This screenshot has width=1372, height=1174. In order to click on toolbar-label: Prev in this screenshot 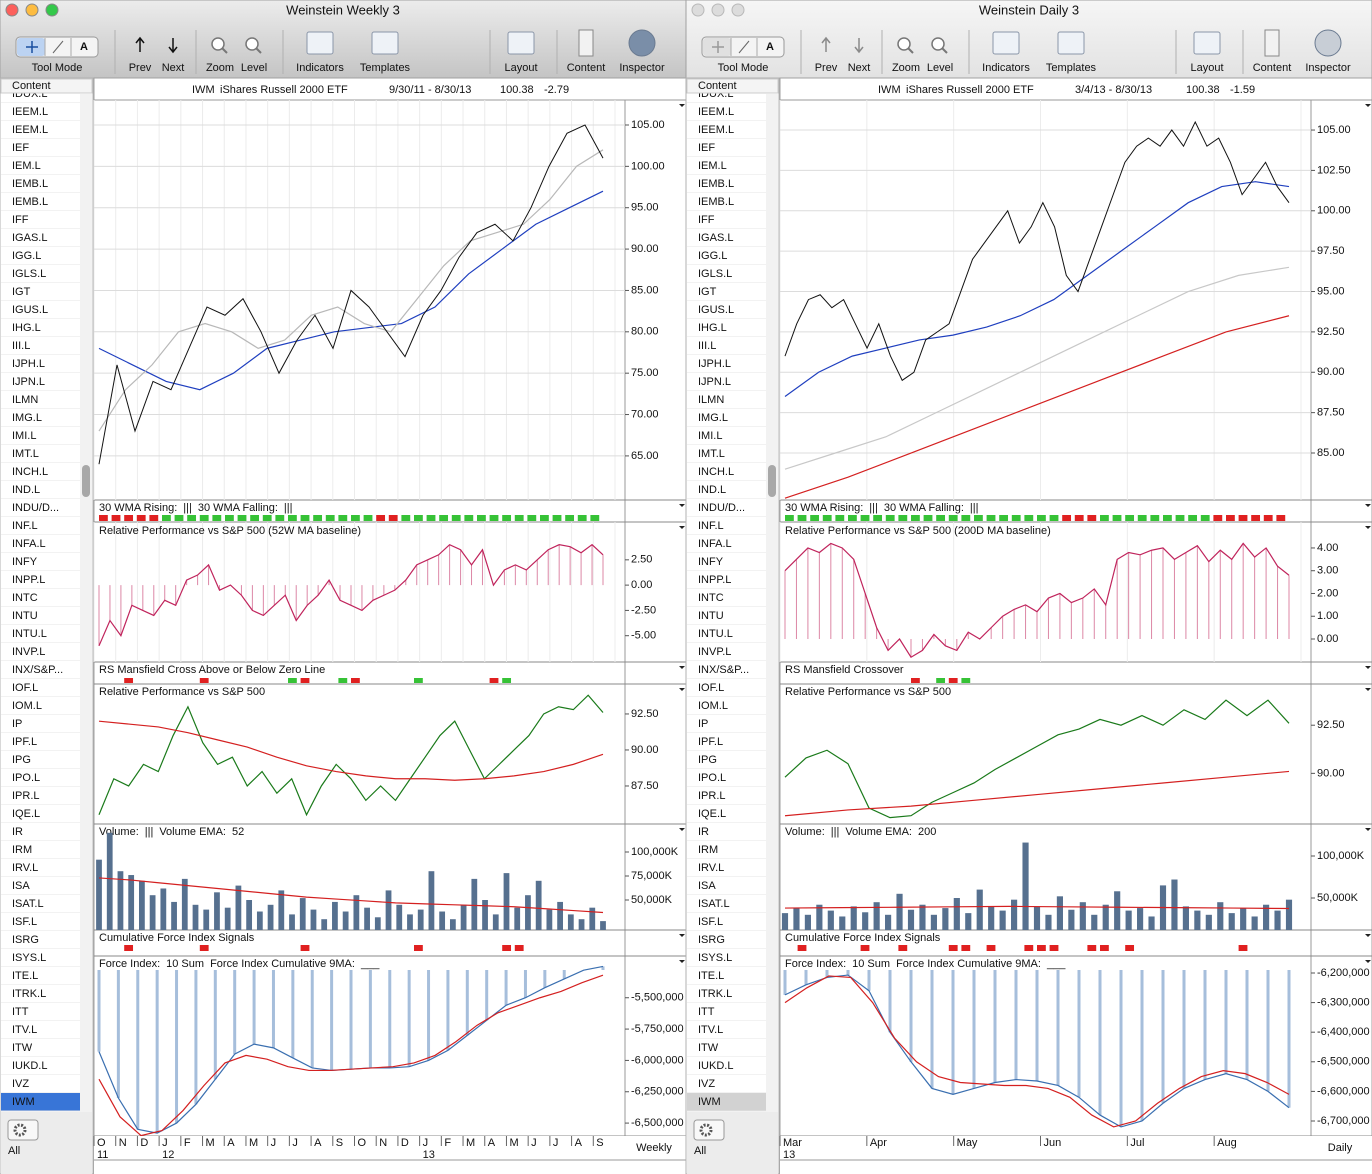, I will do `click(140, 68)`.